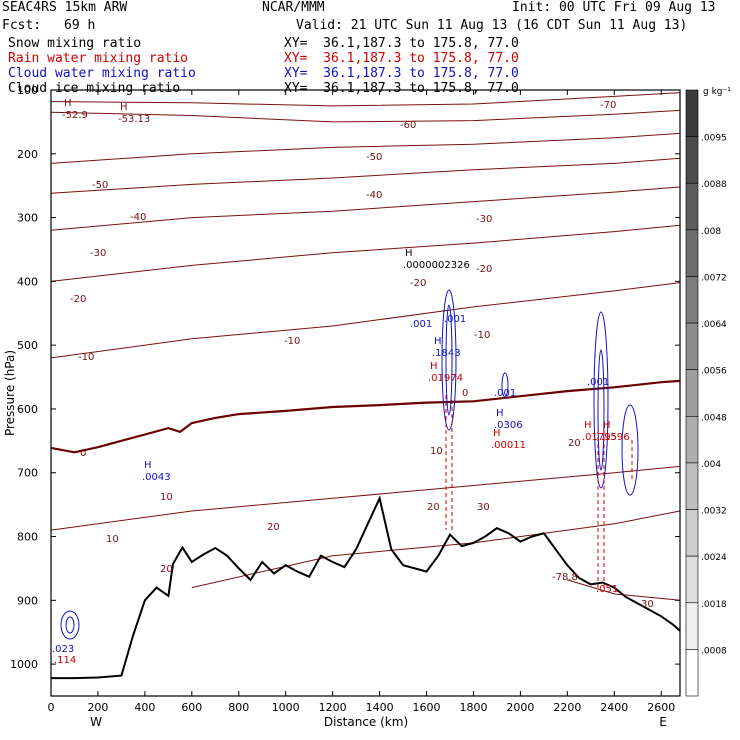 The width and height of the screenshot is (740, 740). I want to click on colorbar-unit: g kg⁻¹, so click(717, 92).